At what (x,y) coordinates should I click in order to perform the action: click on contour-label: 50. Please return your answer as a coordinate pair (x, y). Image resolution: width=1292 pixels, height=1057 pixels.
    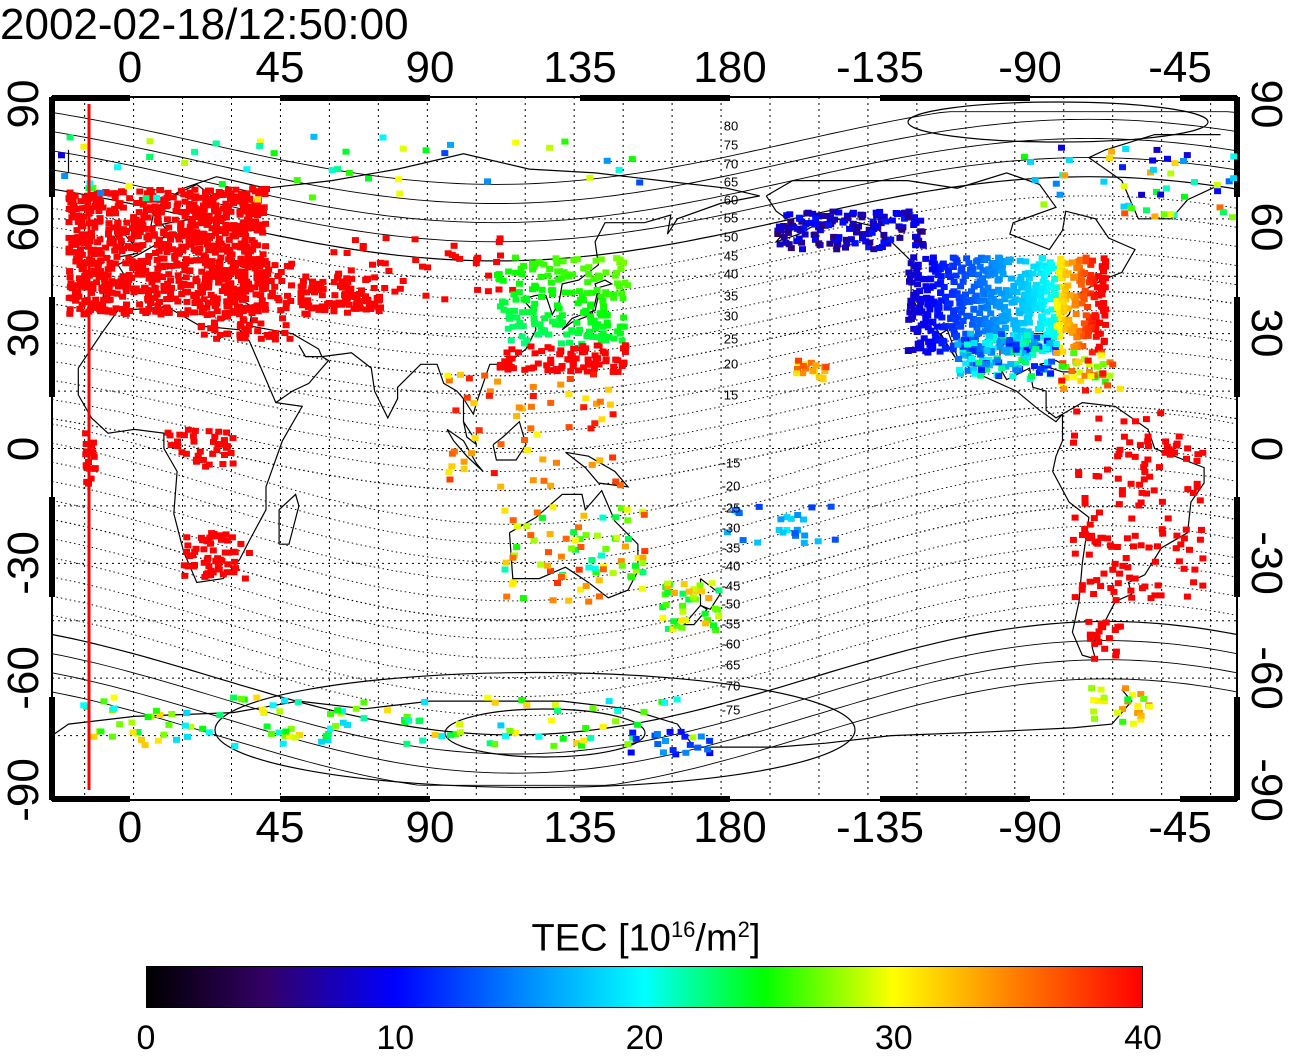
    Looking at the image, I should click on (731, 237).